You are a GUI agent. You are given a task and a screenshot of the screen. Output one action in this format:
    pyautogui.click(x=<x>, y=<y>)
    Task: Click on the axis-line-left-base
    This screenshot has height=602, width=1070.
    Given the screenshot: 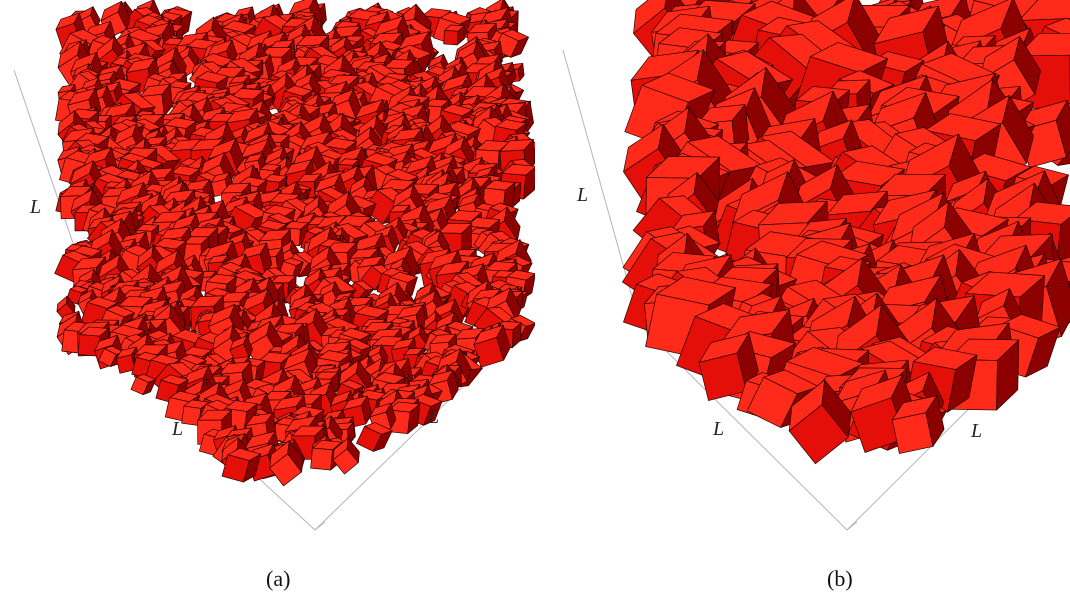 What is the action you would take?
    pyautogui.click(x=743, y=427)
    